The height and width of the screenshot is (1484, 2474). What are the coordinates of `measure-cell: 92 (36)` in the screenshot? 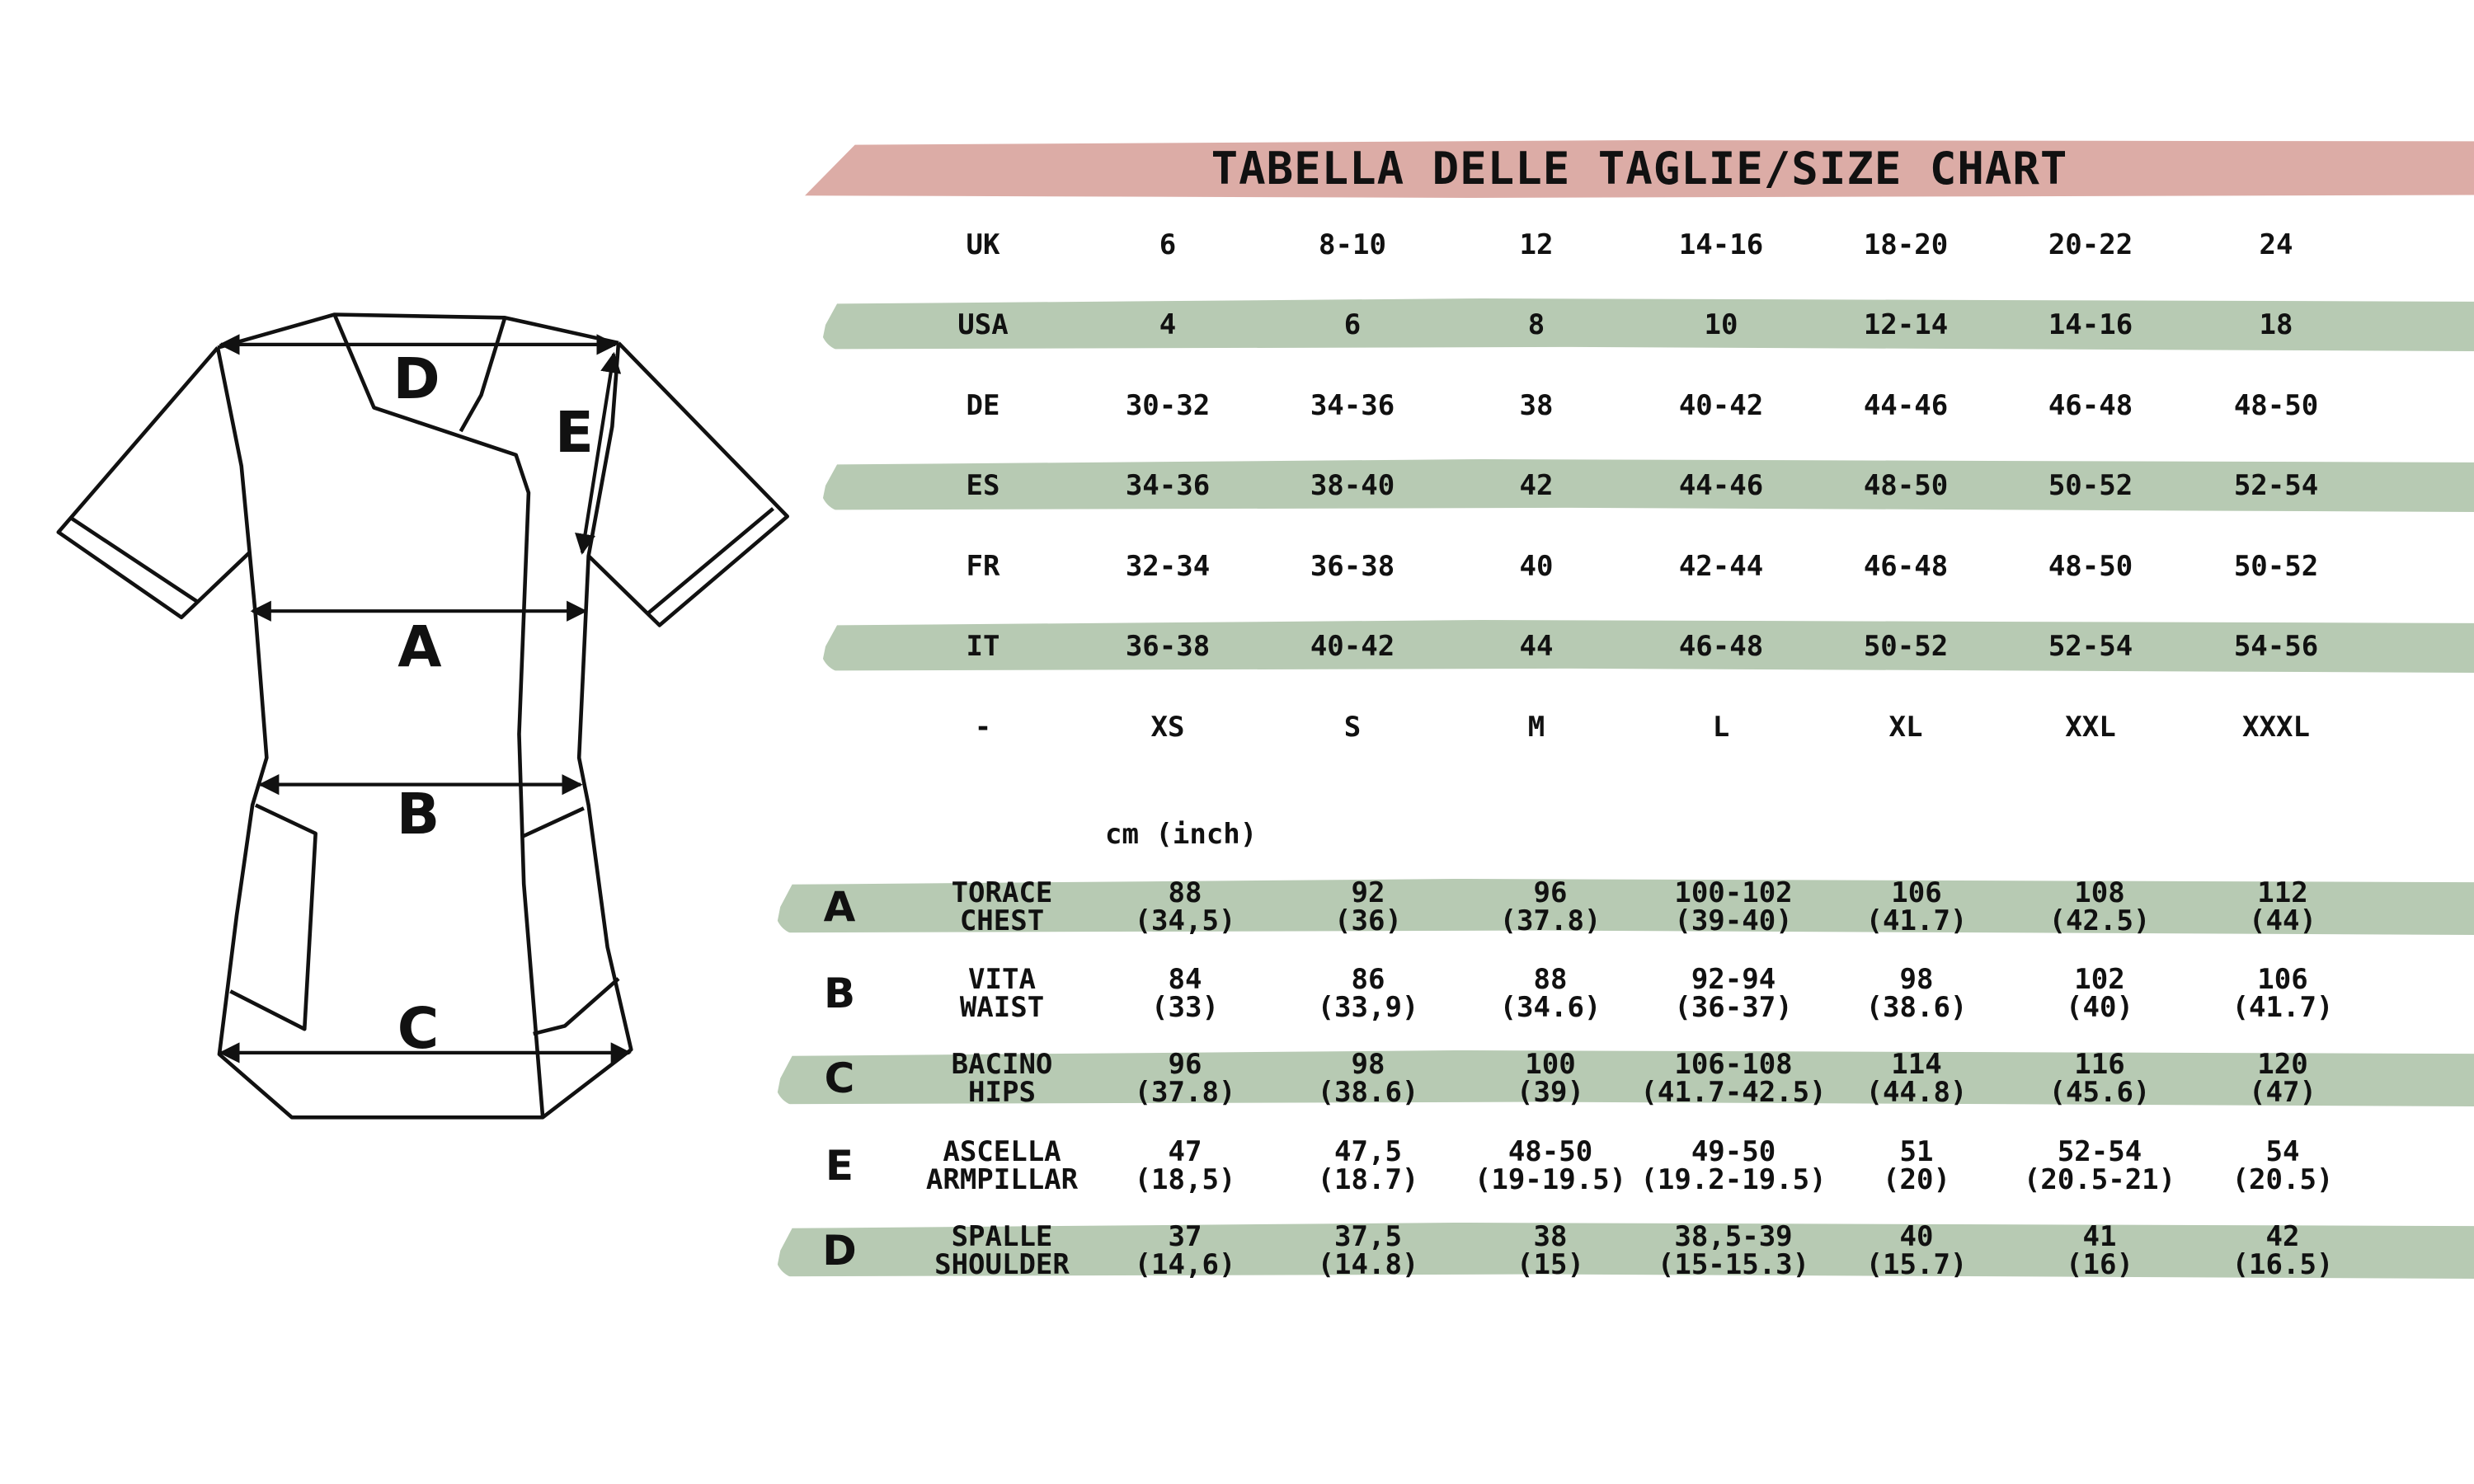 It's located at (1368, 907).